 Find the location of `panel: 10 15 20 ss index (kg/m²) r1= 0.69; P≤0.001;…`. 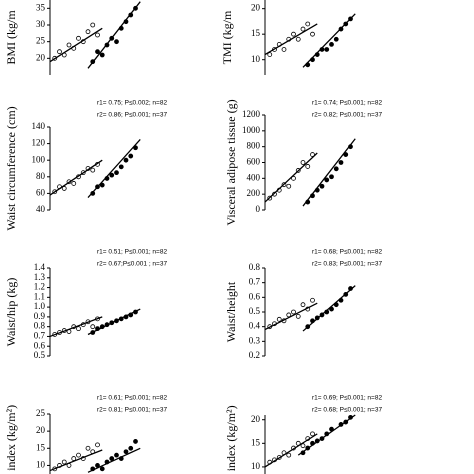

panel: 10 15 20 ss index (kg/m²) r1= 0.69; P≤0.001;… is located at coordinates (303, 434).